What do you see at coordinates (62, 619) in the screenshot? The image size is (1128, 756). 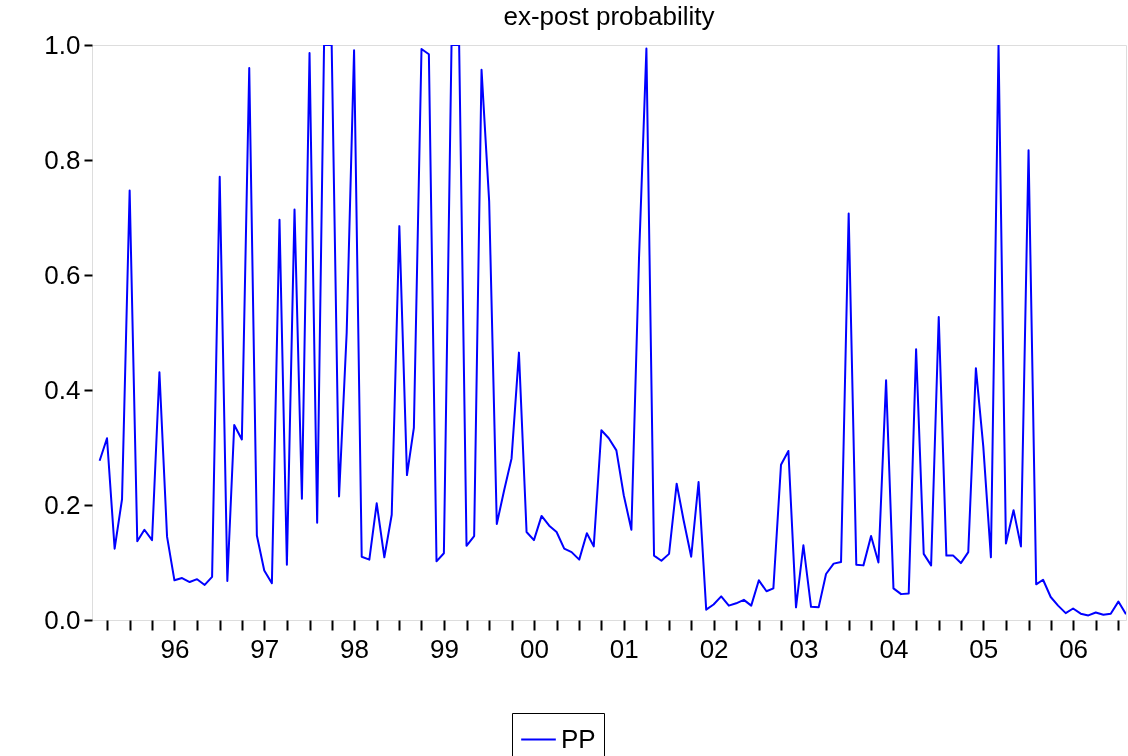 I see `y-tick-label: 0.0` at bounding box center [62, 619].